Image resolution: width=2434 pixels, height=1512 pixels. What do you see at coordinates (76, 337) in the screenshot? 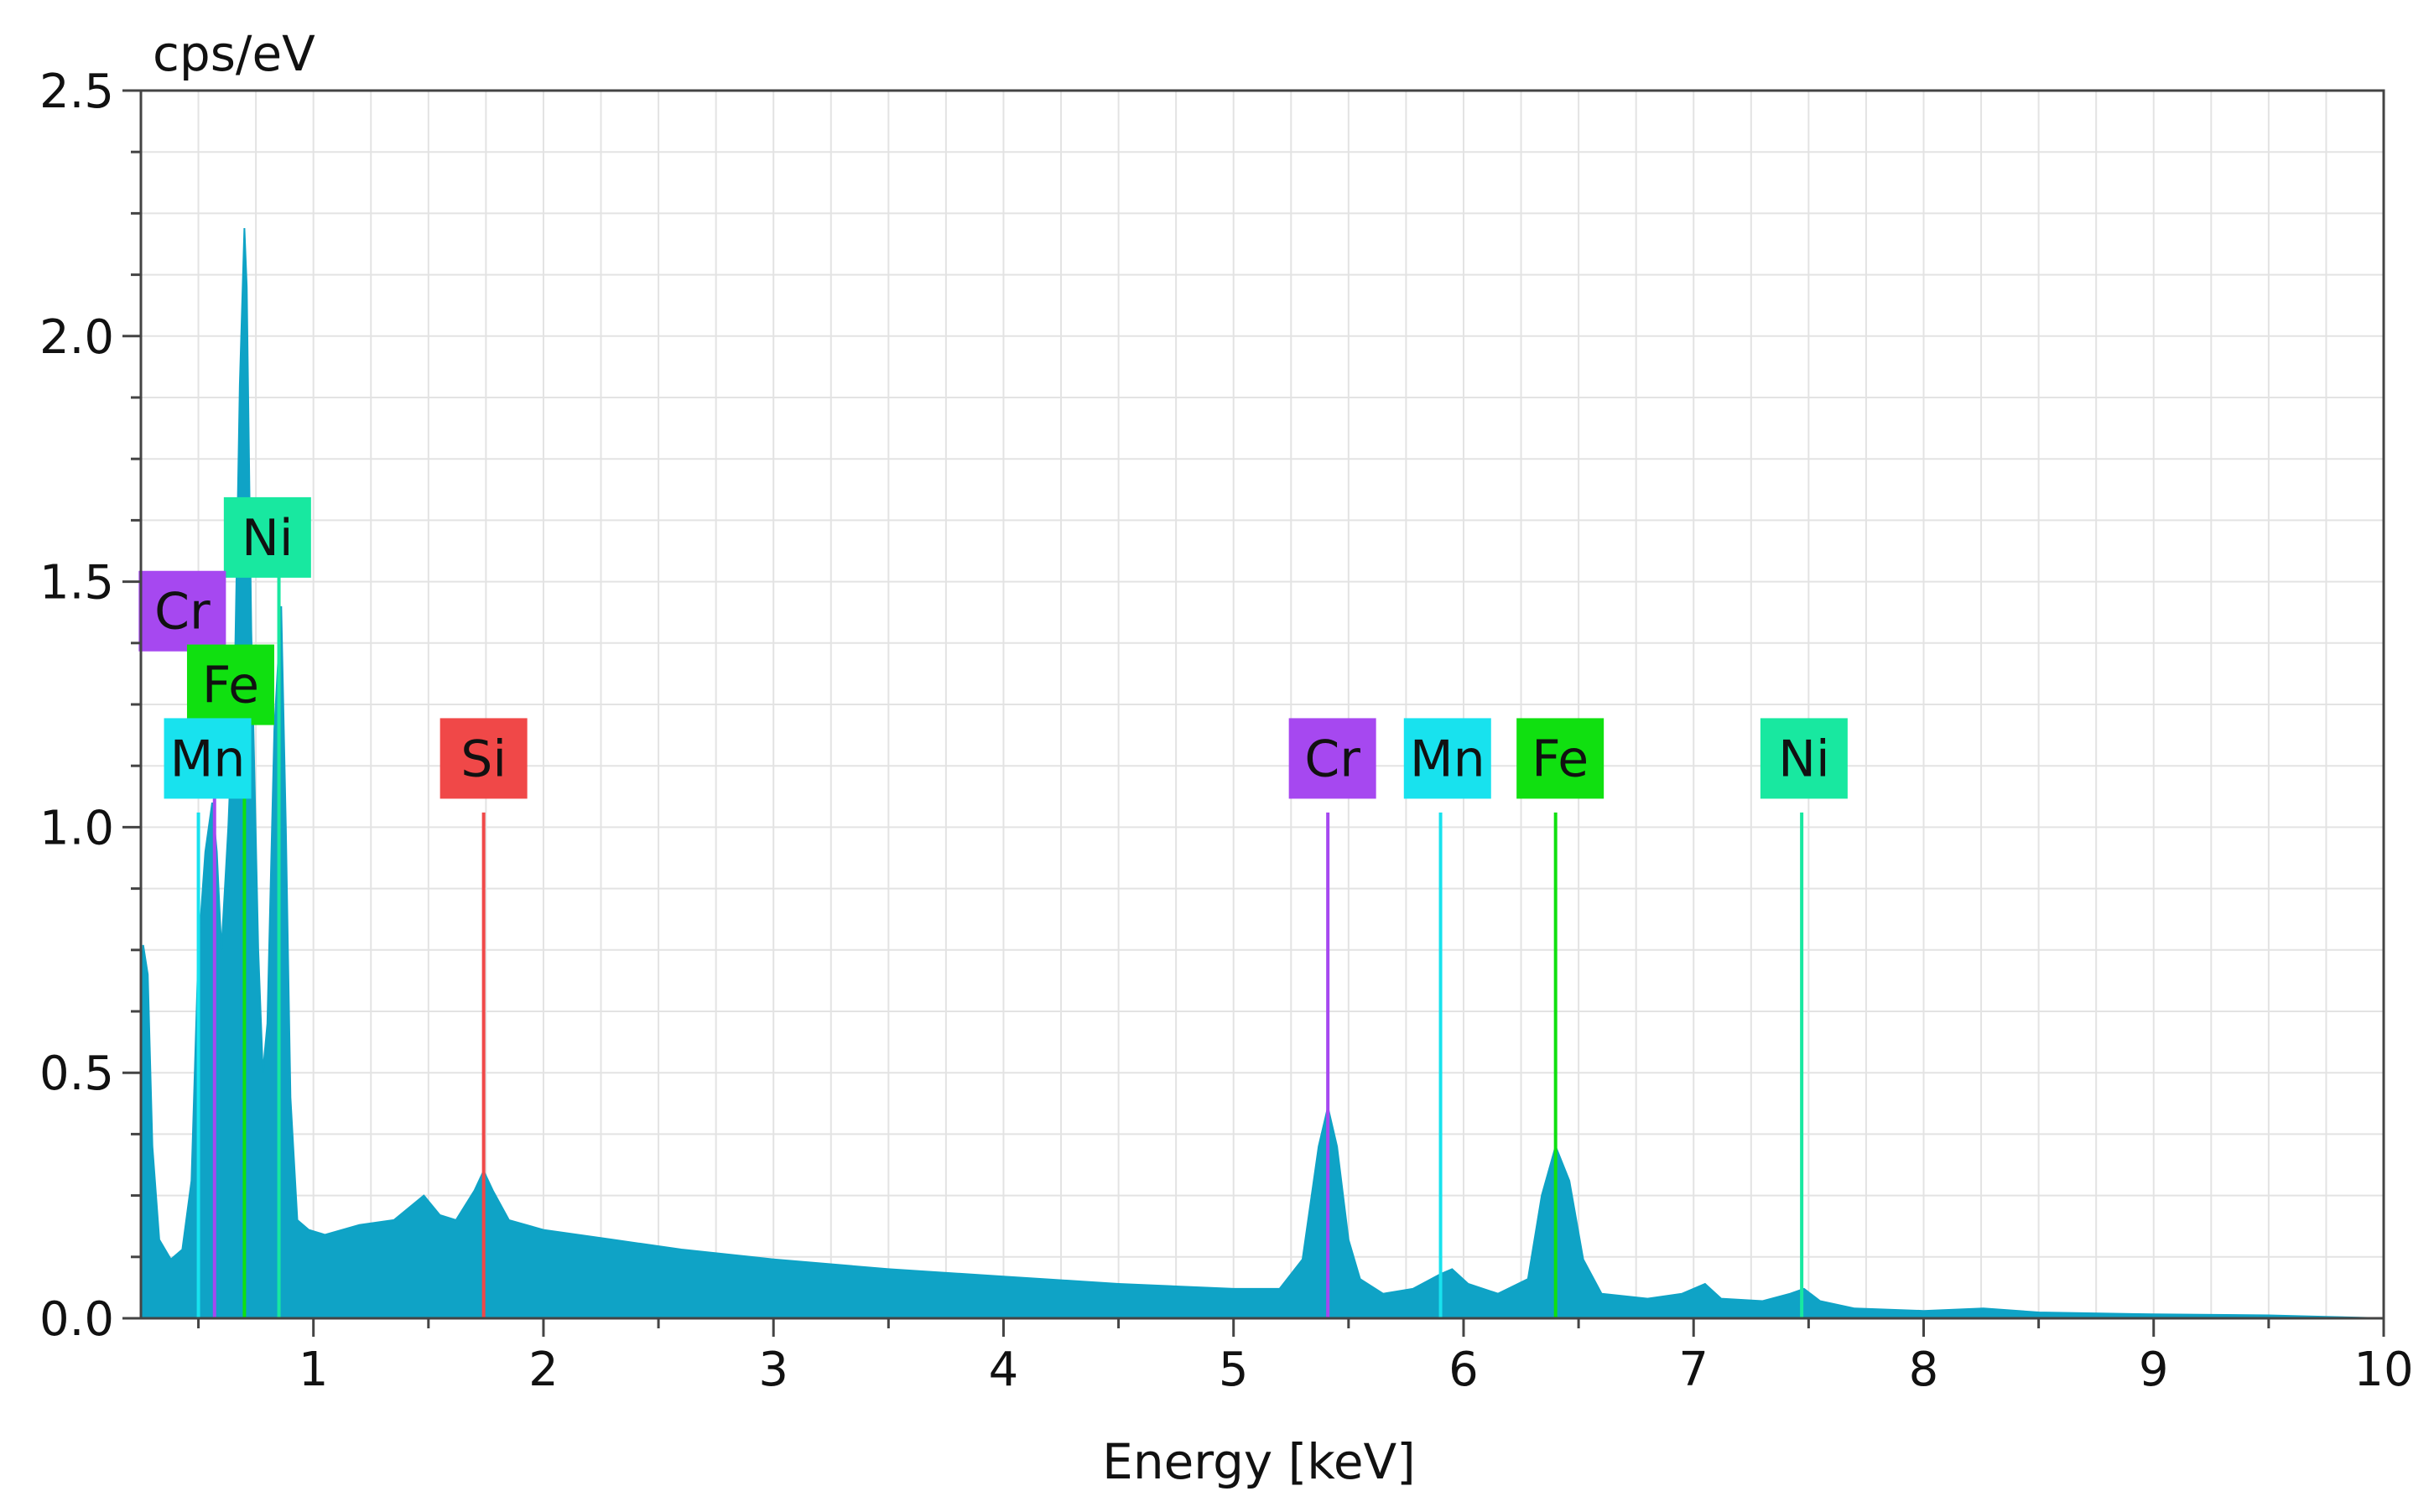
I see `y-tick-label: 2.0` at bounding box center [76, 337].